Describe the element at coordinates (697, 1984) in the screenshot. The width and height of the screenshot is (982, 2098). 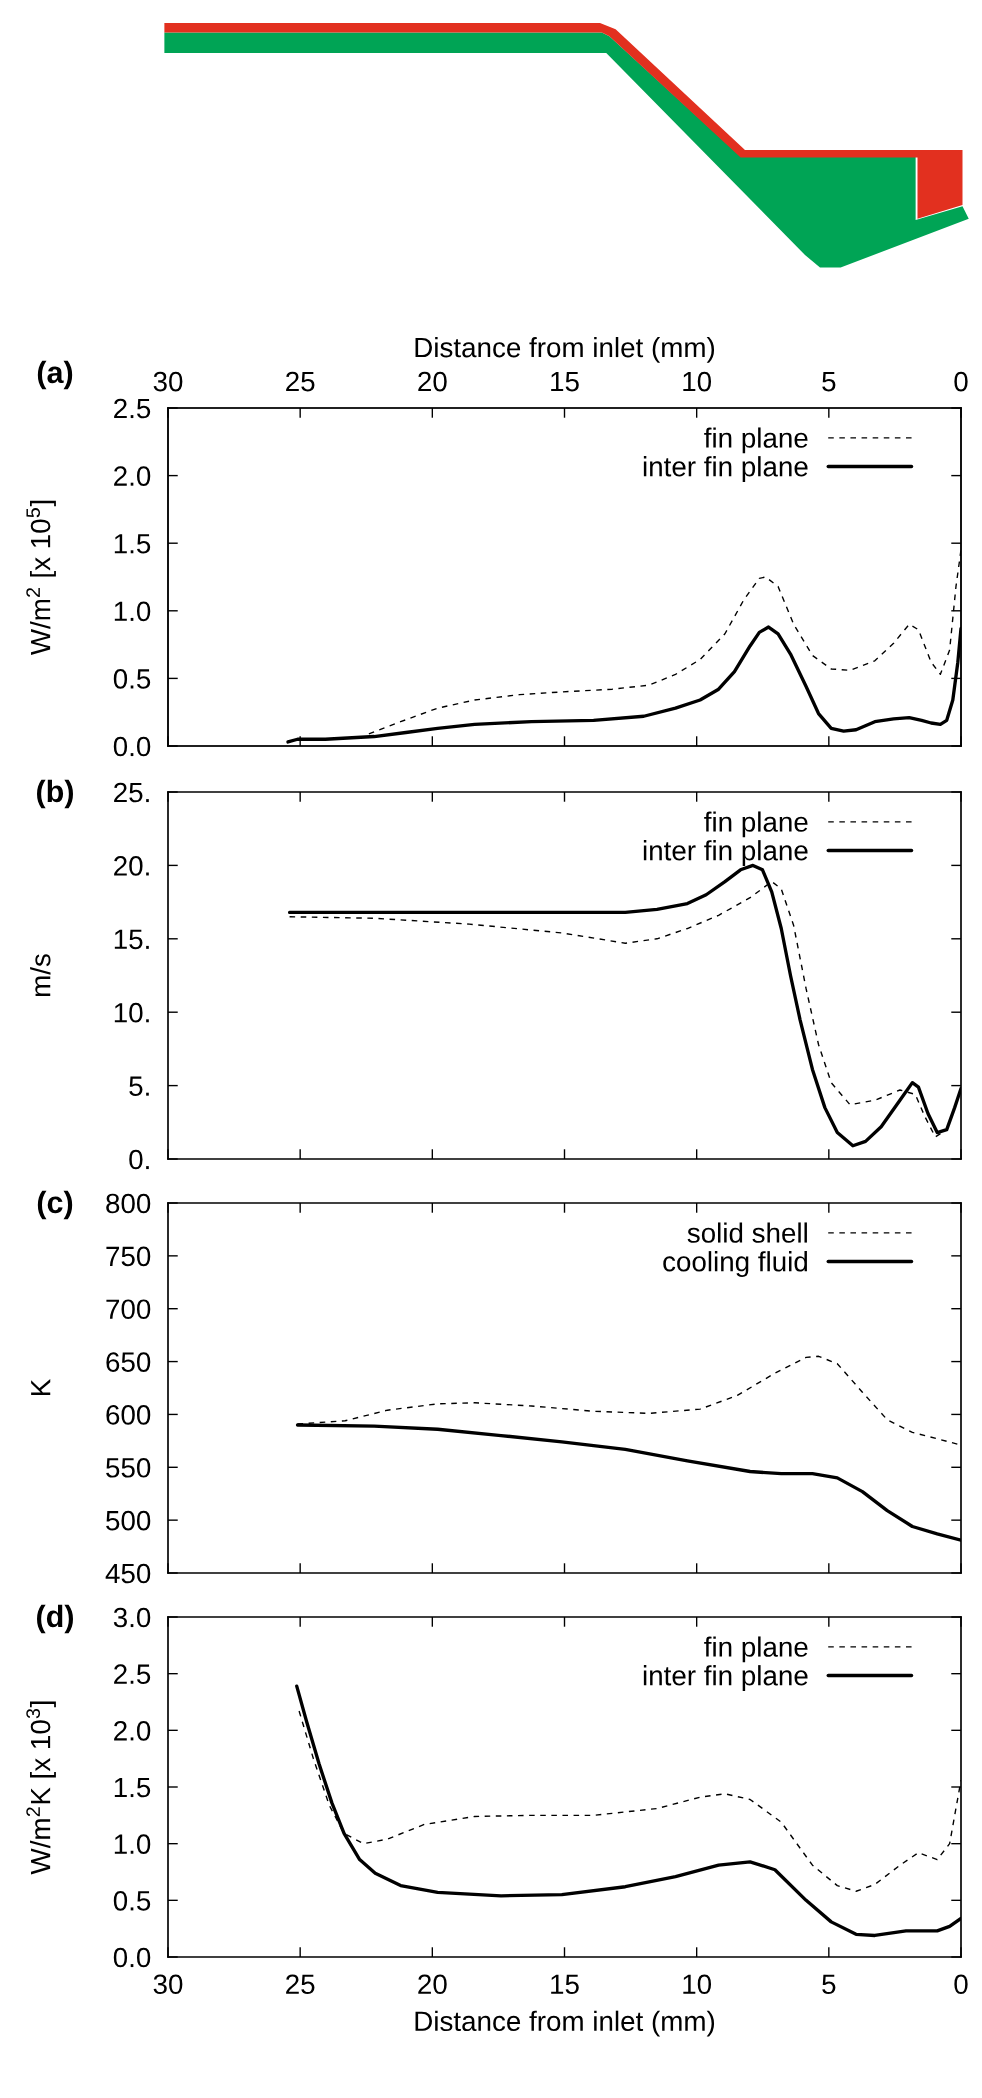
I see `x-tick-label: 10` at that location.